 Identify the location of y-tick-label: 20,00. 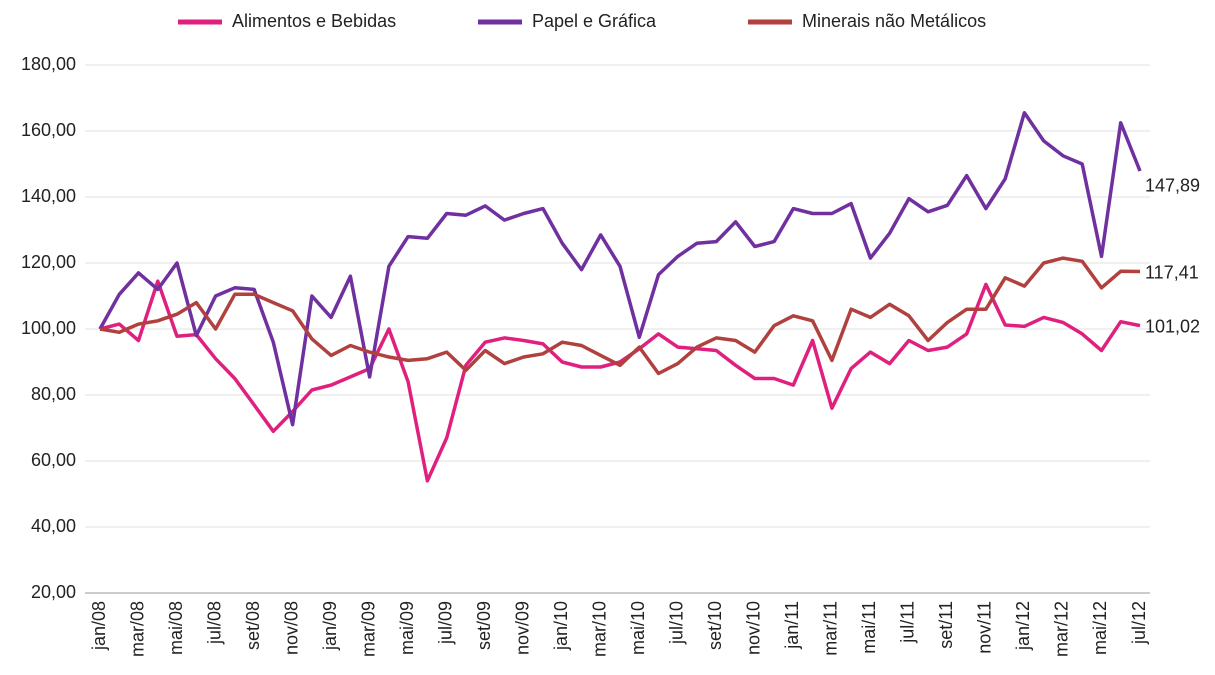
(53, 592).